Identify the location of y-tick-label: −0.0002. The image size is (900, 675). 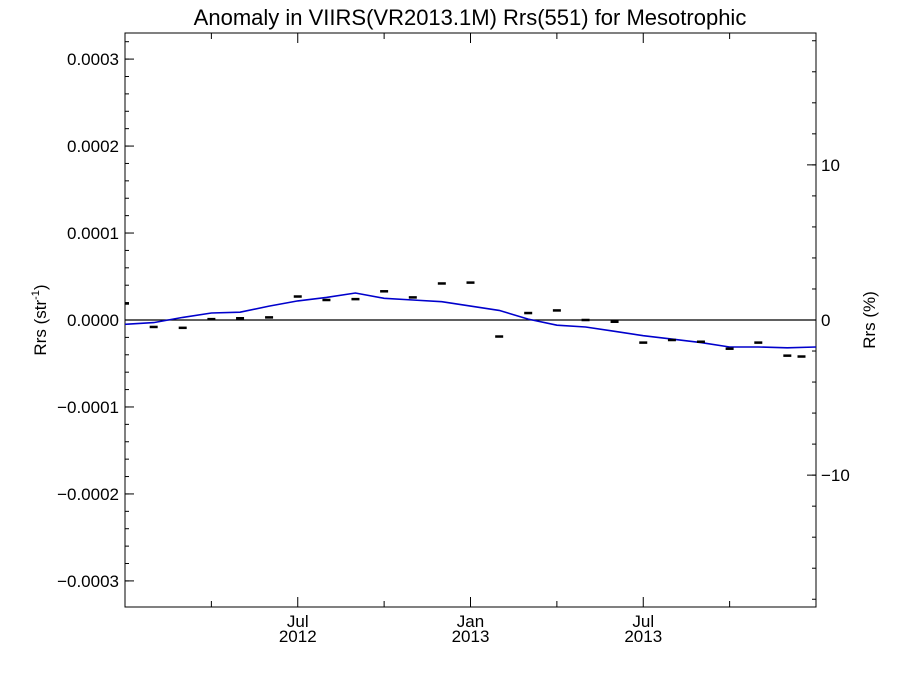
(88, 494).